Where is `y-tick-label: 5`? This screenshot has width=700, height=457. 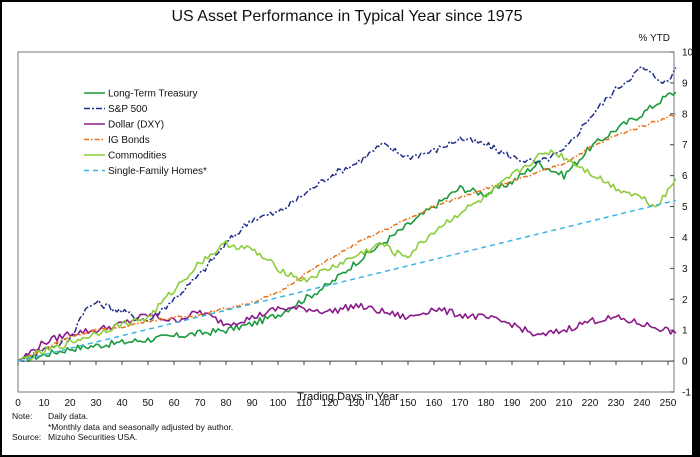
y-tick-label: 5 is located at coordinates (685, 207).